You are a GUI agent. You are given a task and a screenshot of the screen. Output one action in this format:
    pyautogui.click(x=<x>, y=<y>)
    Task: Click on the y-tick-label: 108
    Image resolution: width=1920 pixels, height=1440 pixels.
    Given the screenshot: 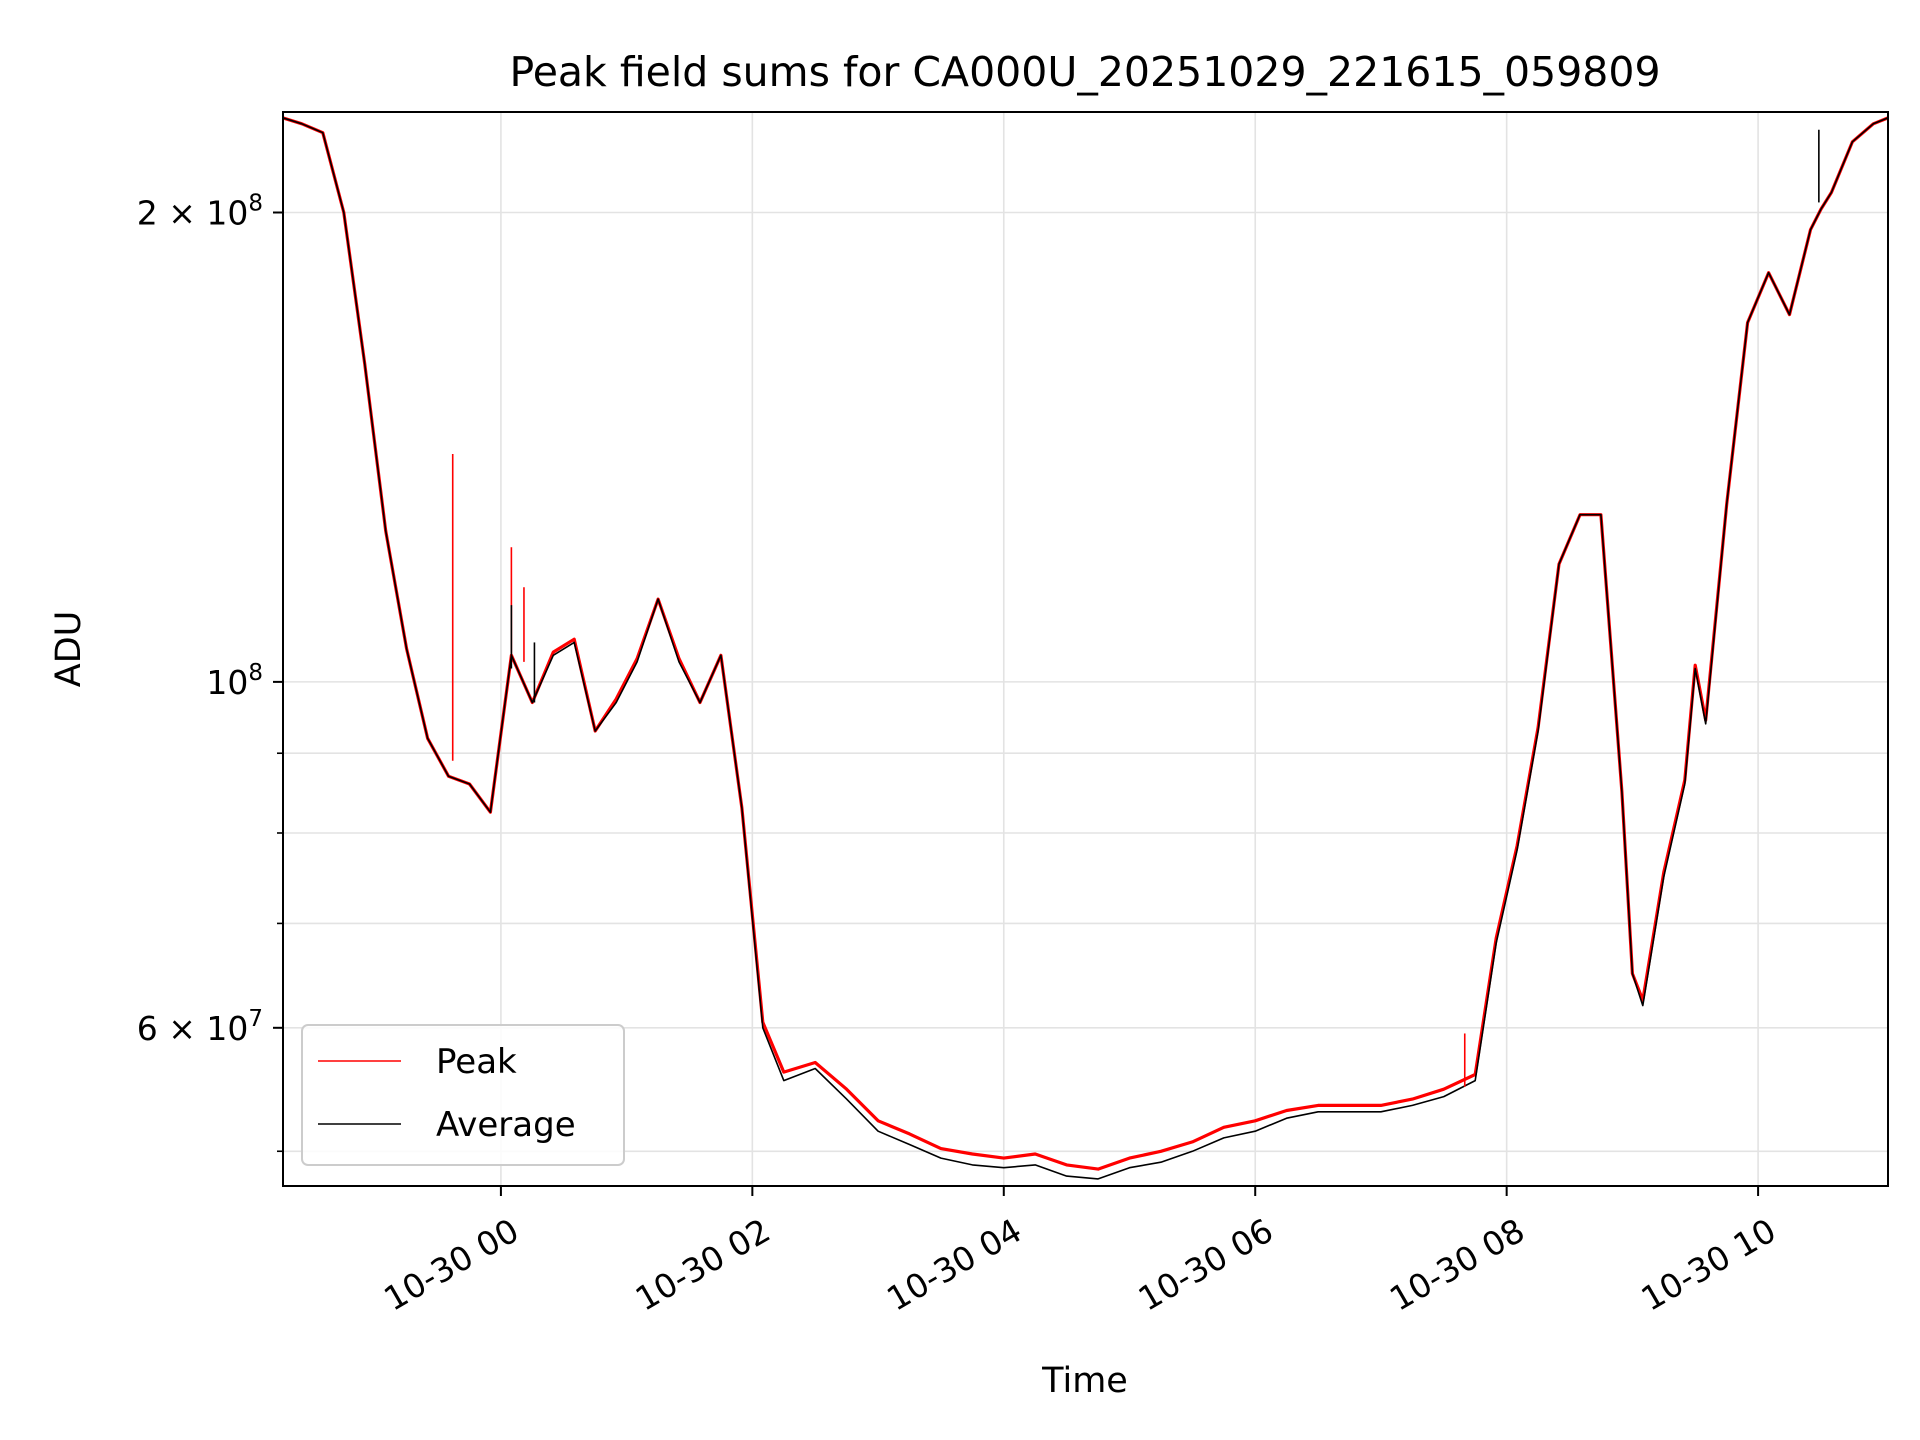 What is the action you would take?
    pyautogui.click(x=234, y=681)
    